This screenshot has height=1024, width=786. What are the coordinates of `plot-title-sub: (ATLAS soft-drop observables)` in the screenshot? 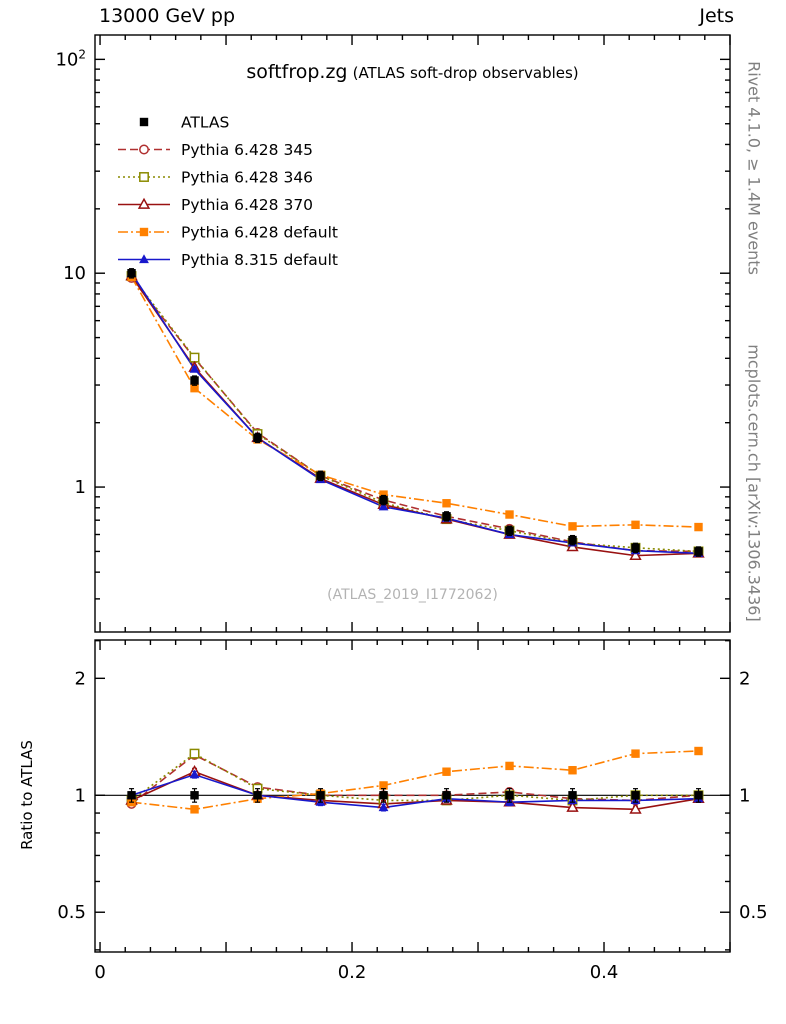 It's located at (465, 73).